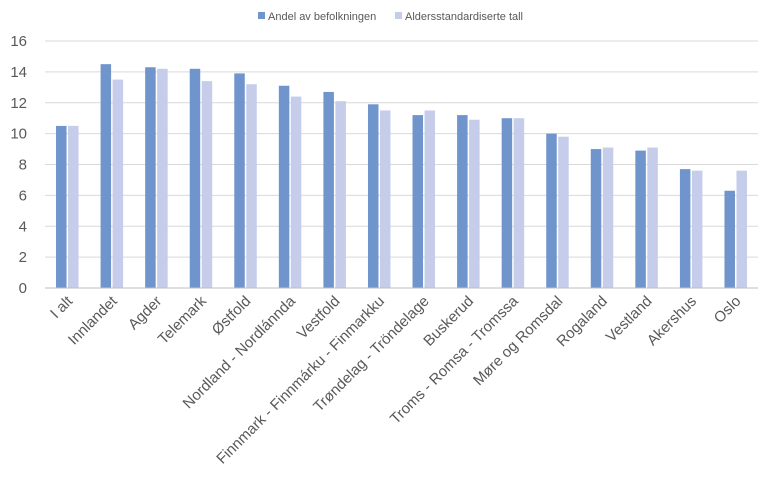 The height and width of the screenshot is (501, 768). I want to click on y-tick-label: 4, so click(23, 226).